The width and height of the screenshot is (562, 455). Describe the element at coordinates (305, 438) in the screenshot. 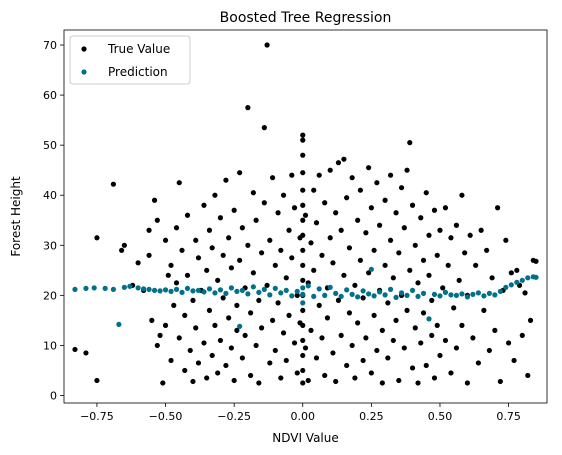

I see `x-axis-label: NDVI Value` at that location.